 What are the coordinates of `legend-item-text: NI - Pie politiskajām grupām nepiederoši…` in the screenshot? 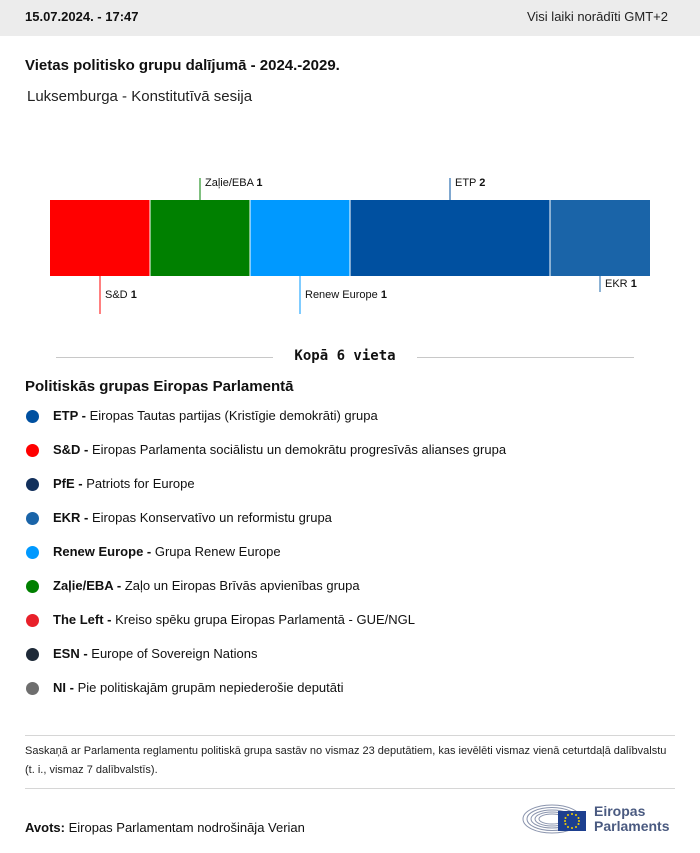 It's located at (198, 688).